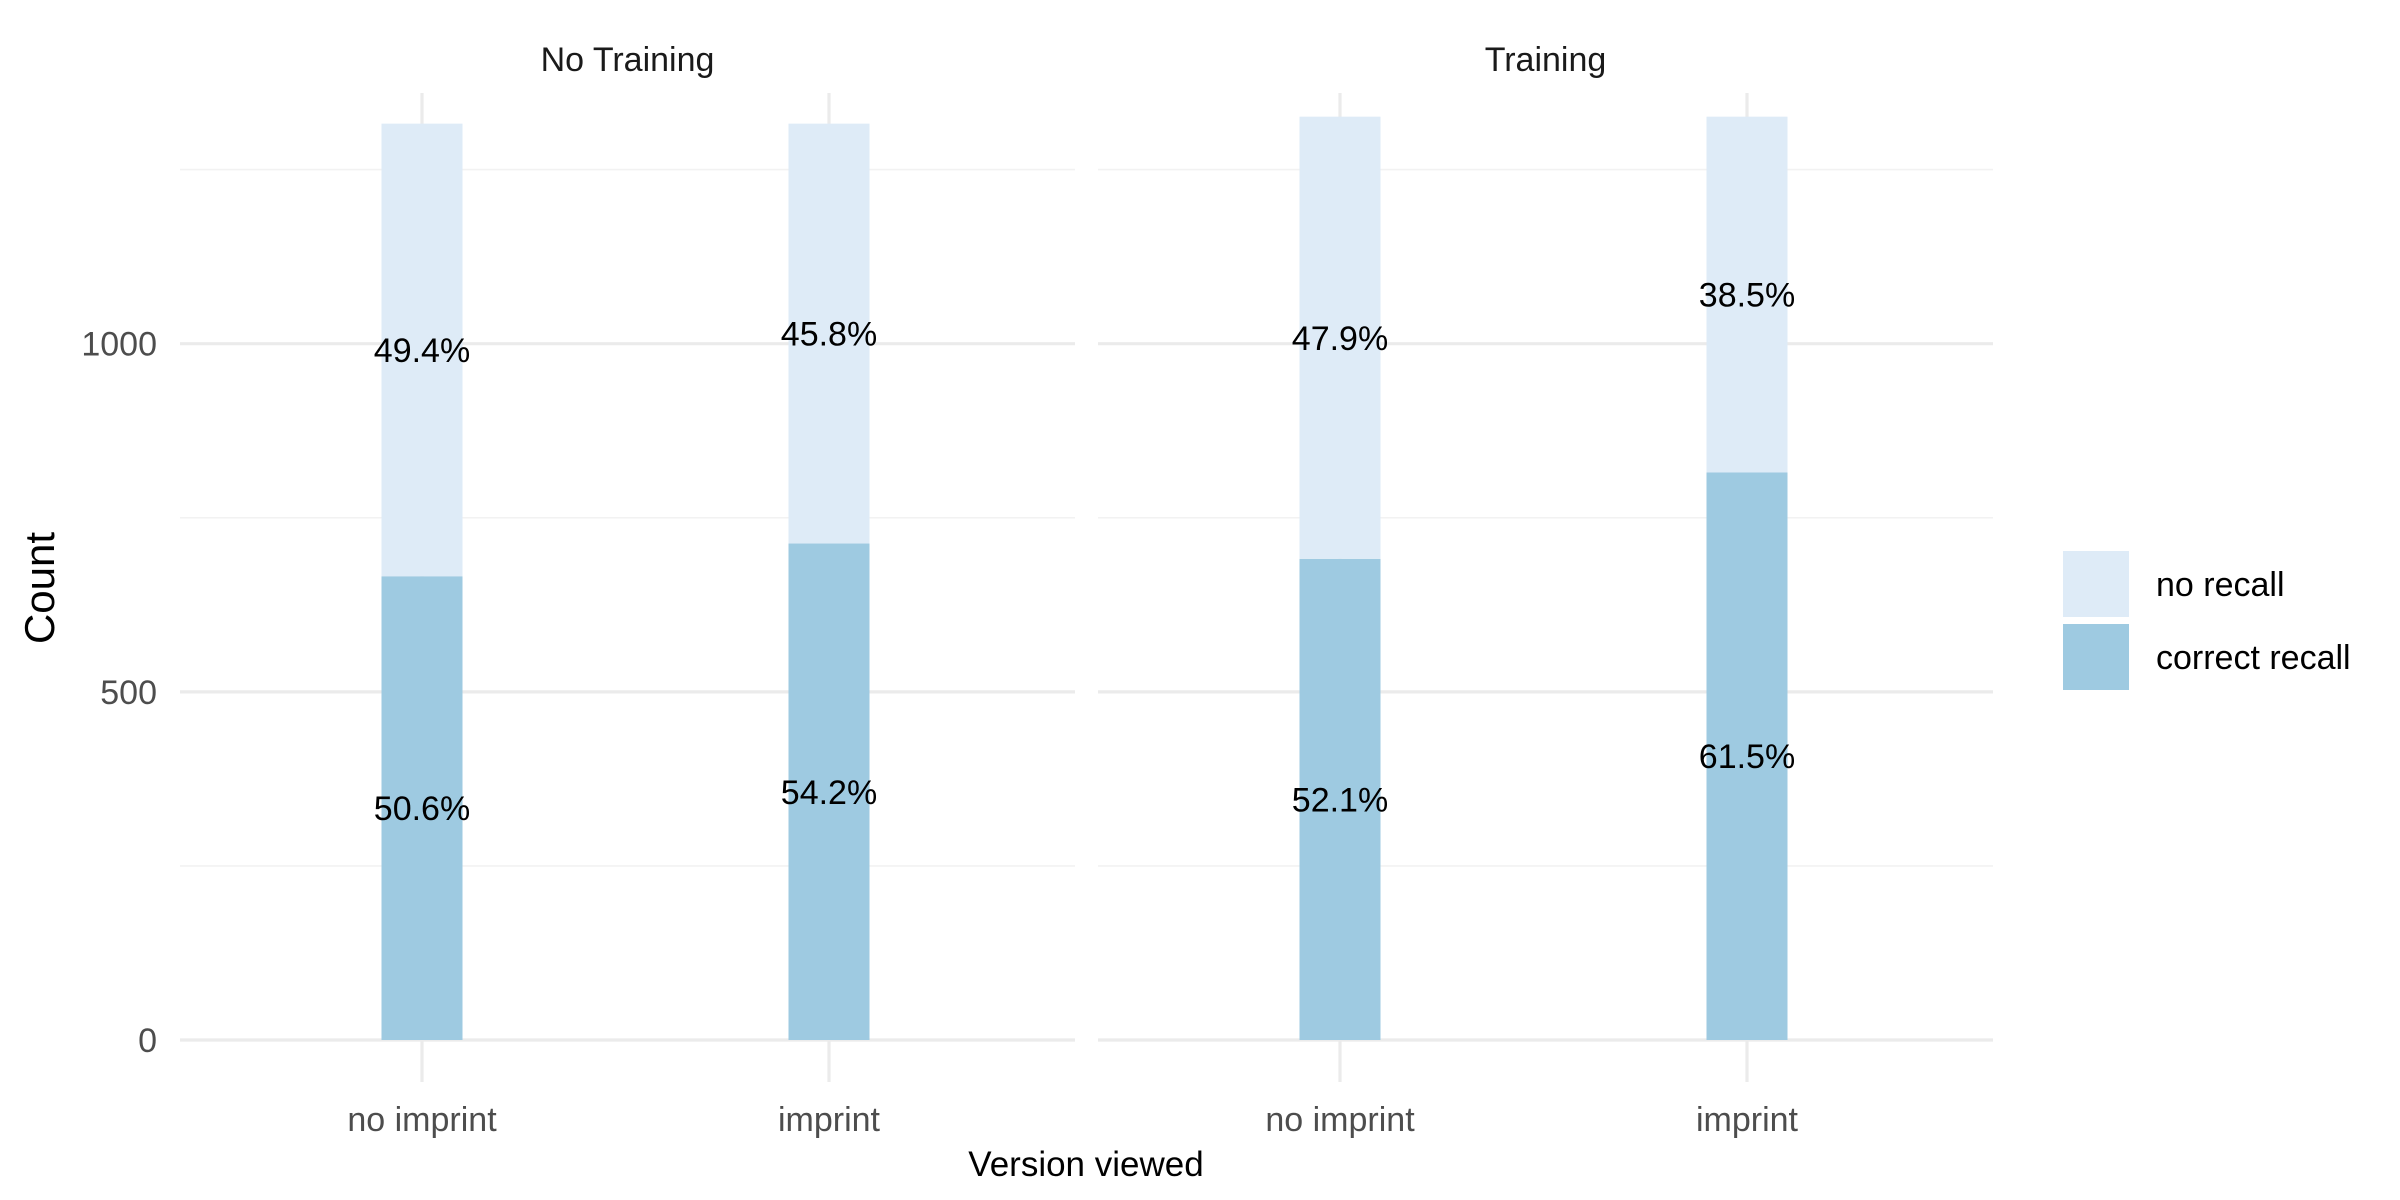  Describe the element at coordinates (128, 693) in the screenshot. I see `y-tick-label: 500` at that location.